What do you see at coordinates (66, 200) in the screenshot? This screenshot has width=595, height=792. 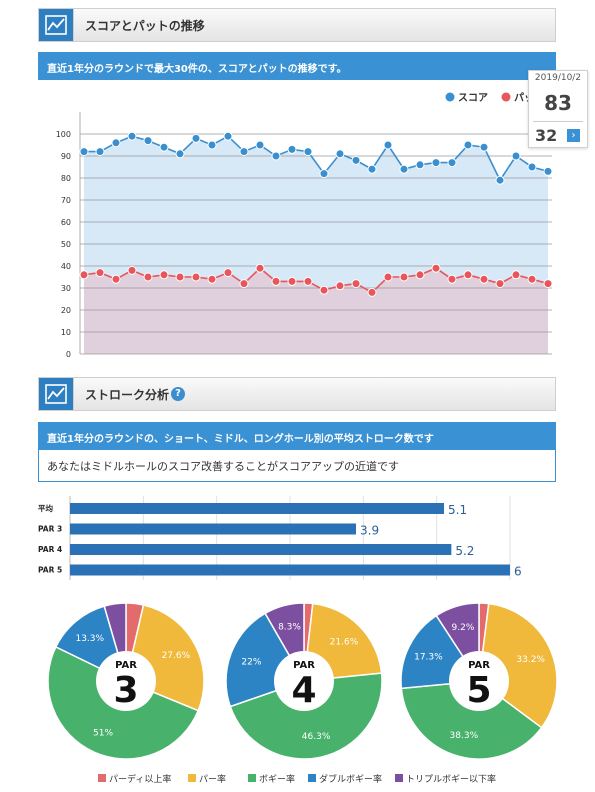 I see `y-tick-label: 70` at bounding box center [66, 200].